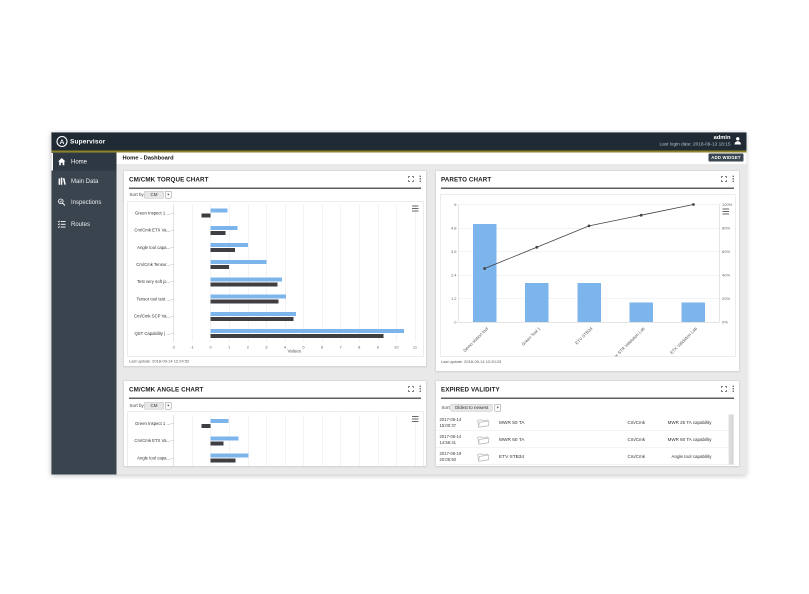  I want to click on sidebar-item-routes: Routes, so click(84, 225).